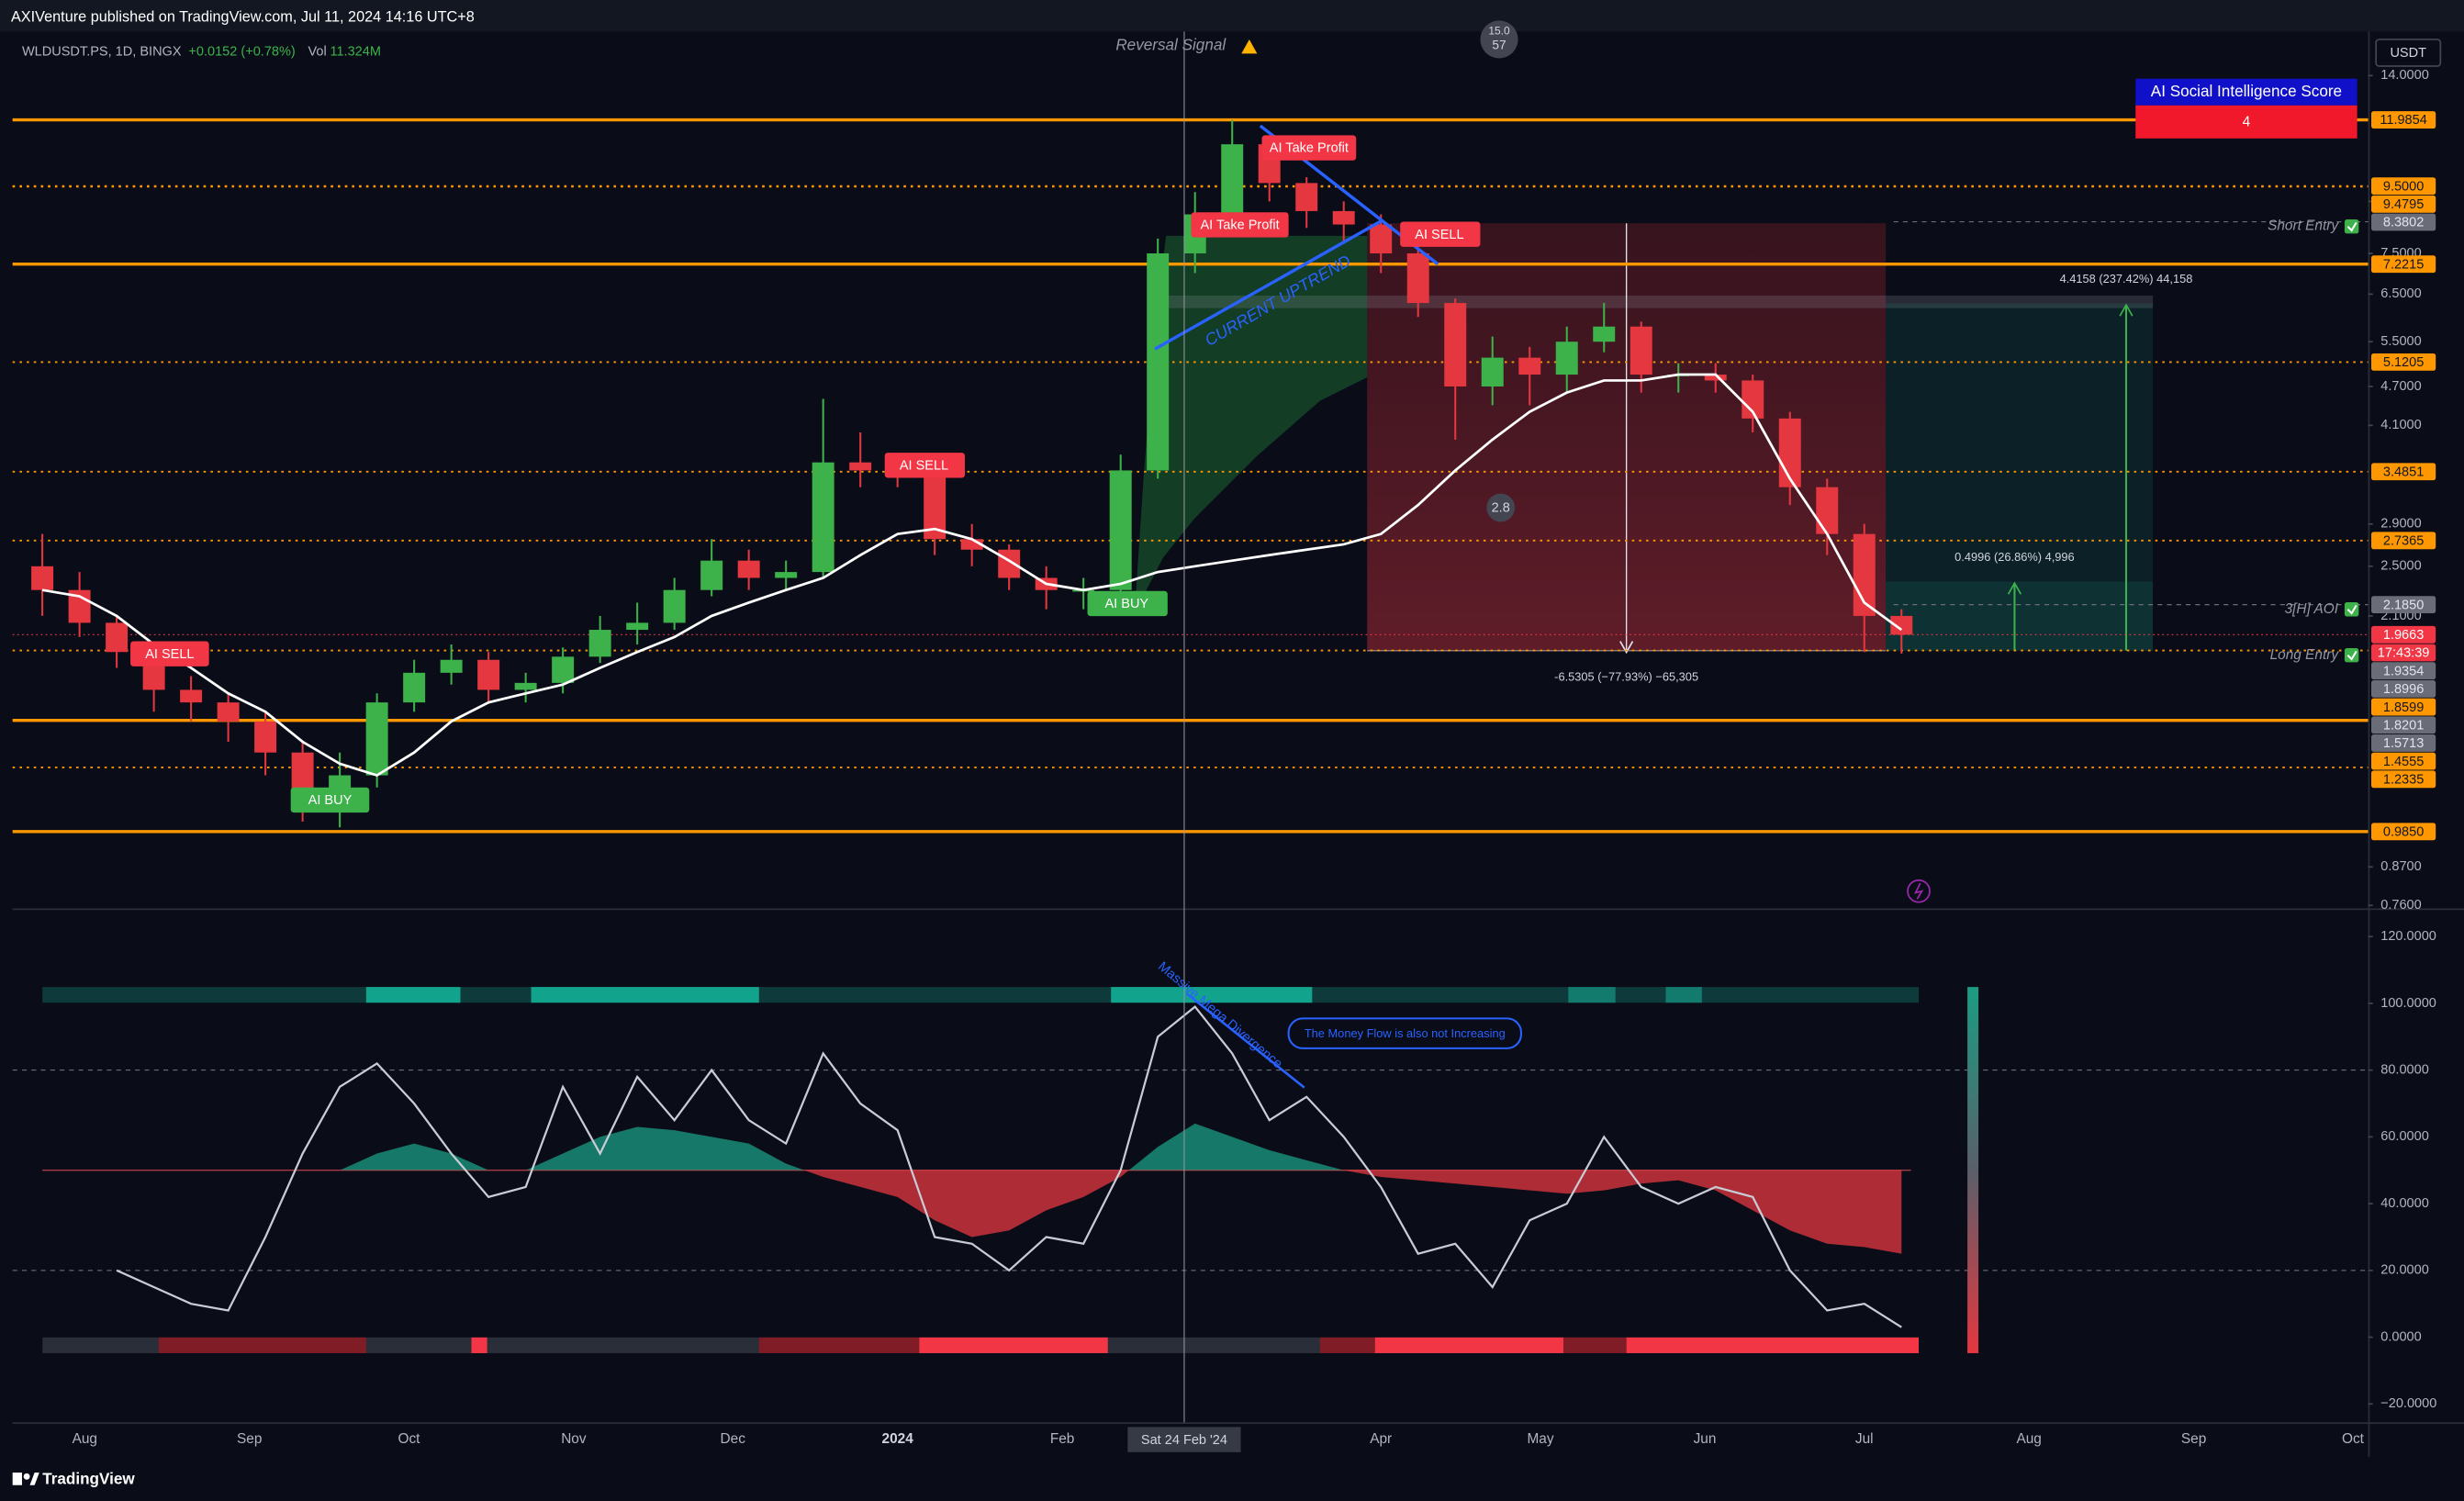 This screenshot has width=2464, height=1501. I want to click on measure-arrow, so click(2014, 588).